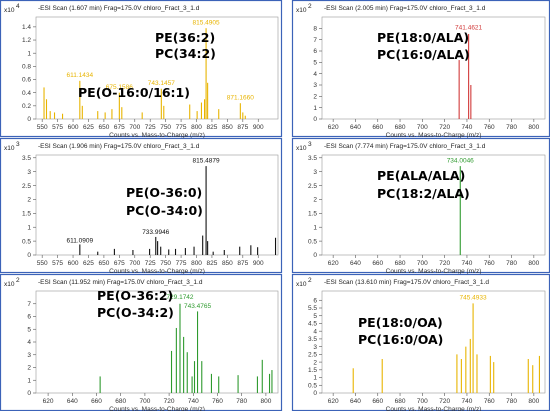  What do you see at coordinates (312, 324) in the screenshot?
I see `y-tick-label: 4.5` at bounding box center [312, 324].